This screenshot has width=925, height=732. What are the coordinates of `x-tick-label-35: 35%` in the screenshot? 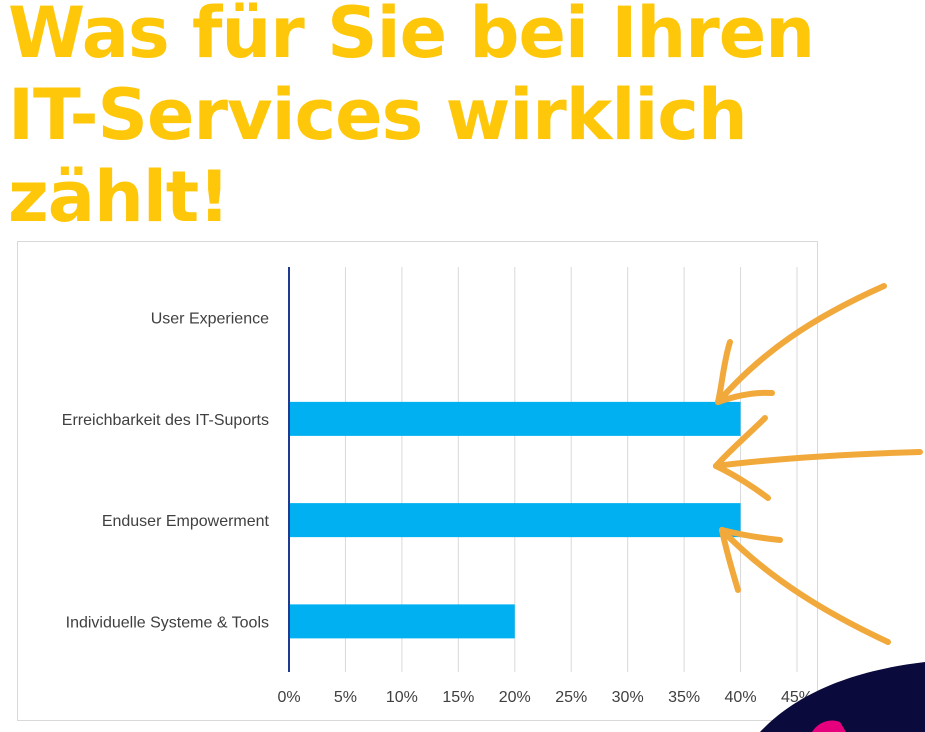 It's located at (684, 697).